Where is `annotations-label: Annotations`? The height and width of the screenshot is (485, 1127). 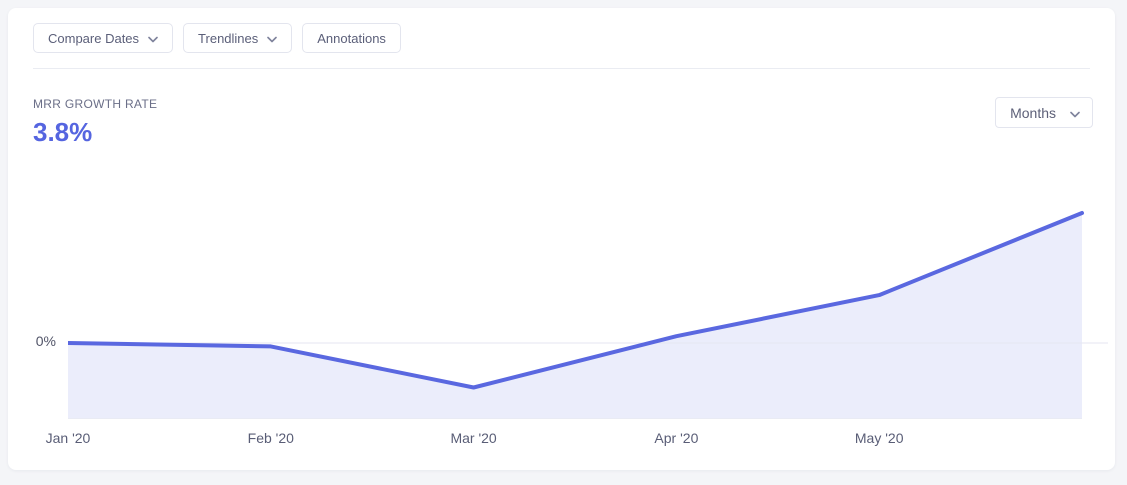 annotations-label: Annotations is located at coordinates (351, 38).